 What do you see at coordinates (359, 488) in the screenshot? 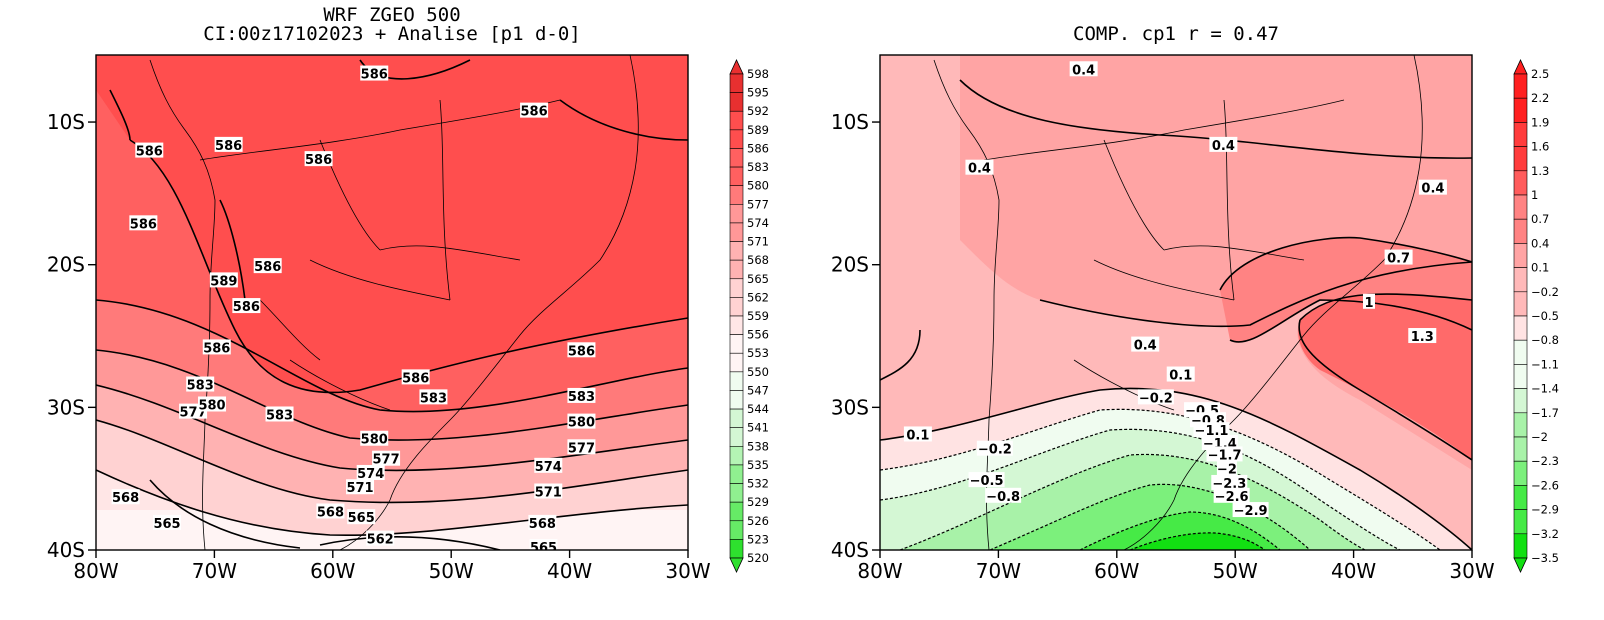
I see `contour-label: 571` at bounding box center [359, 488].